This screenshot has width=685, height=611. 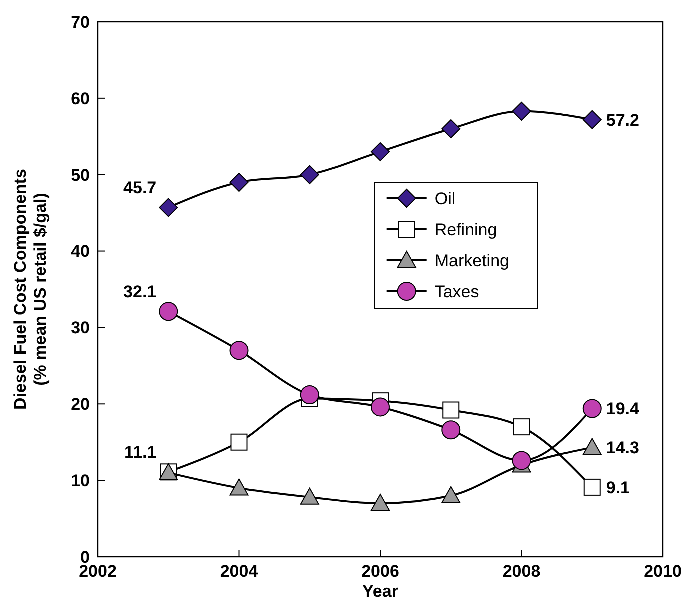 What do you see at coordinates (618, 488) in the screenshot?
I see `data-label: 9.1` at bounding box center [618, 488].